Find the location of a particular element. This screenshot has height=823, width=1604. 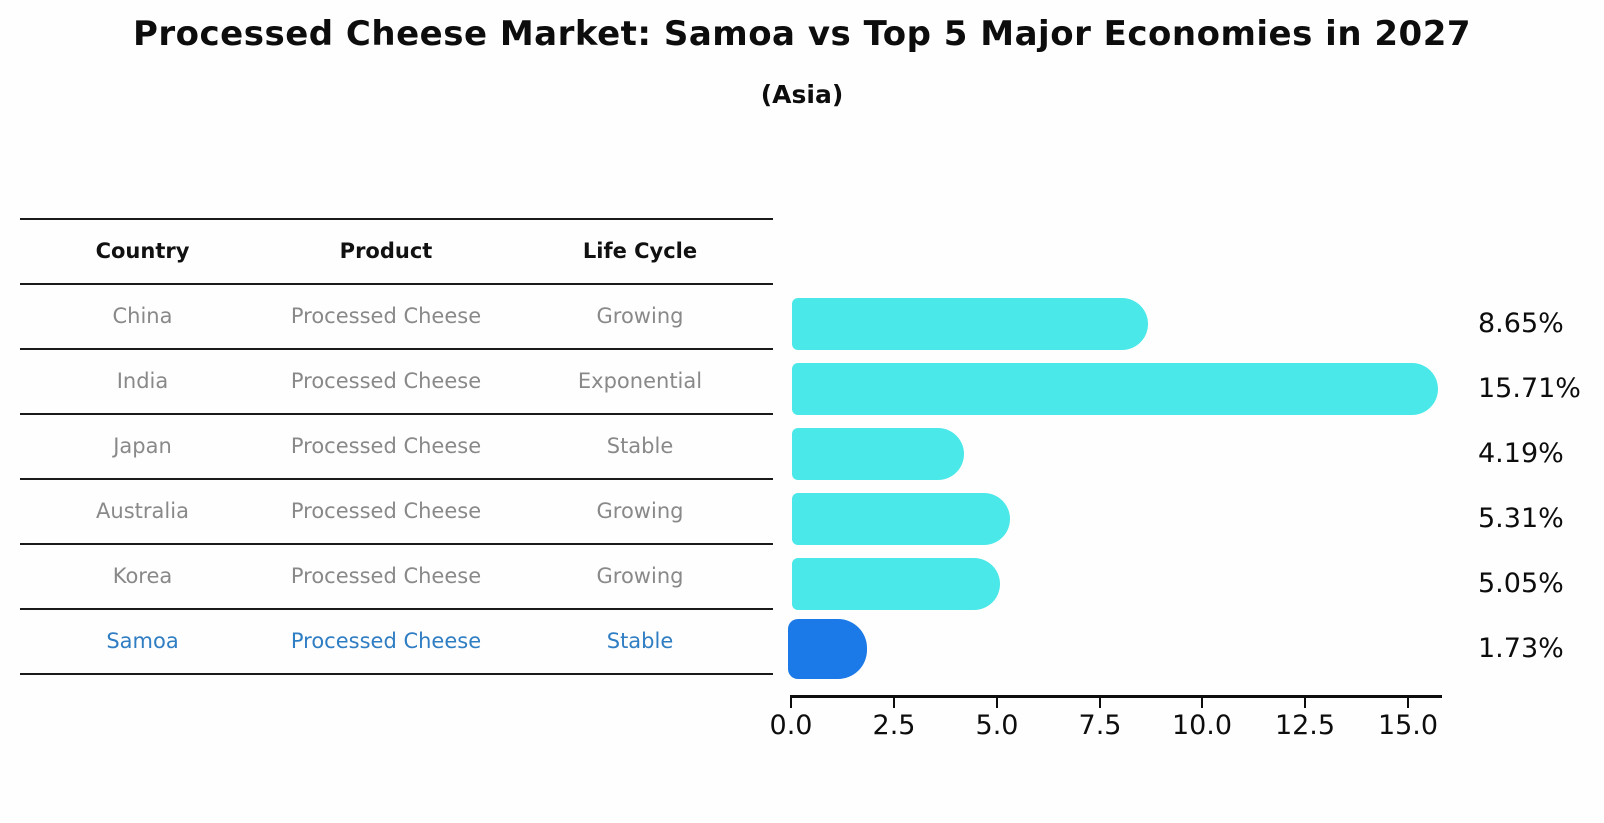

bar-samoa is located at coordinates (827, 649).